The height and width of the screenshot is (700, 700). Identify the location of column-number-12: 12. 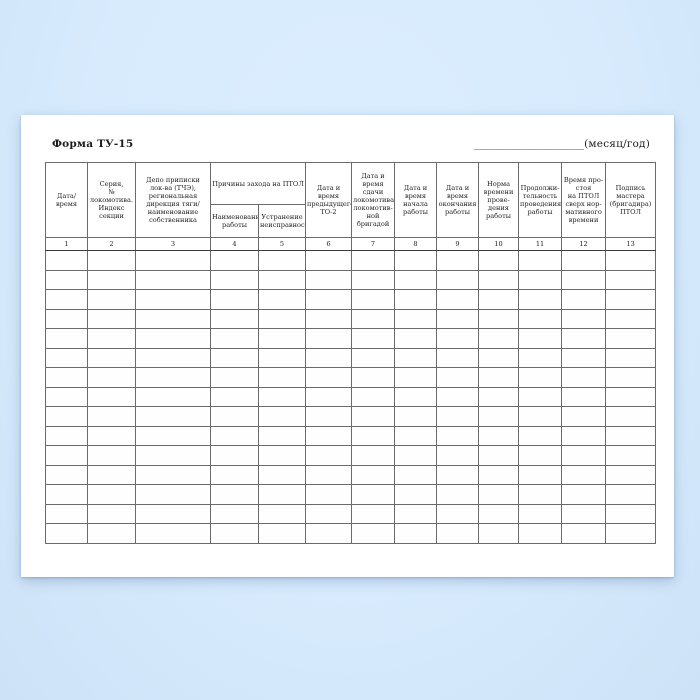
(584, 244).